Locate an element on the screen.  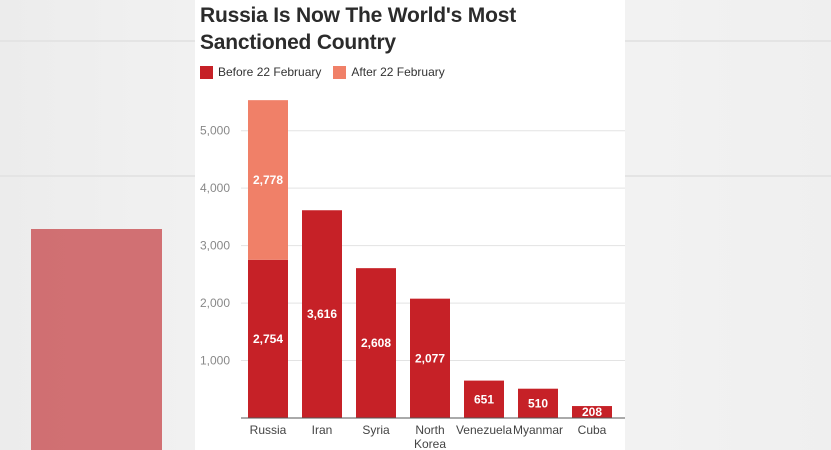
x-tick-label: Venezuela is located at coordinates (484, 430).